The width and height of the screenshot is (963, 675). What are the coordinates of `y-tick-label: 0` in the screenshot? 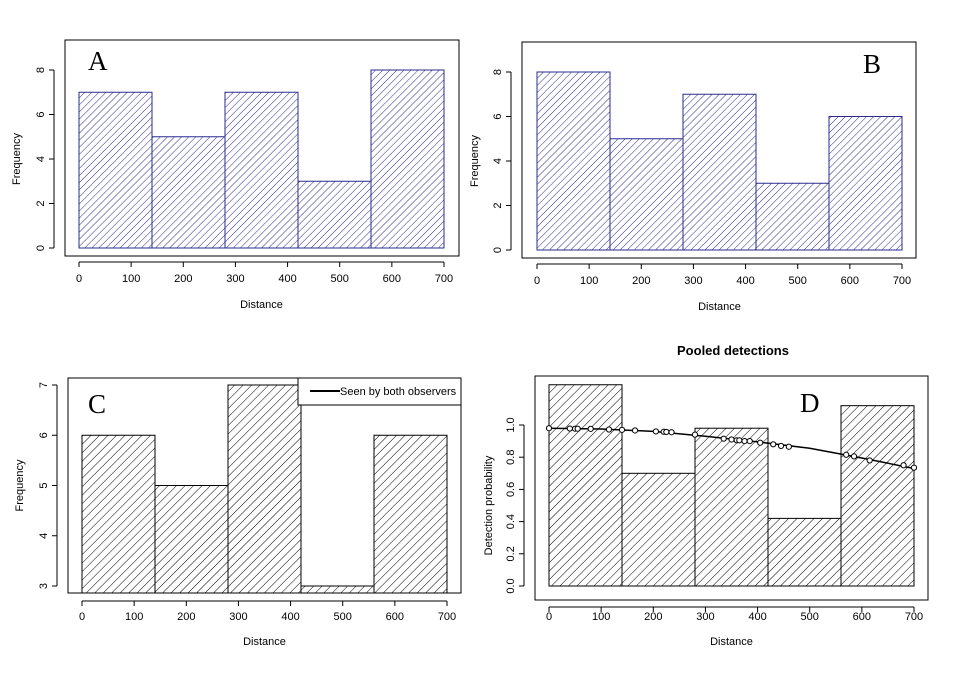 It's located at (498, 250).